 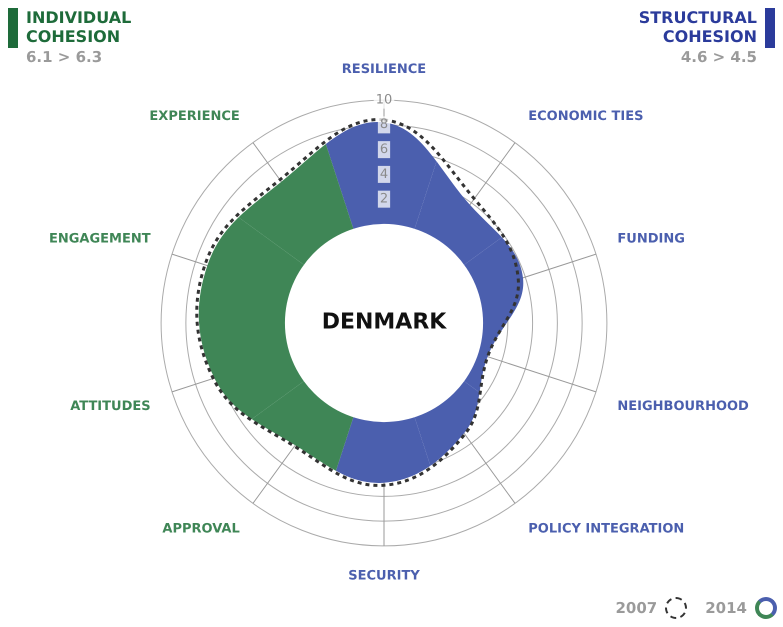 I want to click on spoke-label: EXPERIENCE, so click(x=194, y=116).